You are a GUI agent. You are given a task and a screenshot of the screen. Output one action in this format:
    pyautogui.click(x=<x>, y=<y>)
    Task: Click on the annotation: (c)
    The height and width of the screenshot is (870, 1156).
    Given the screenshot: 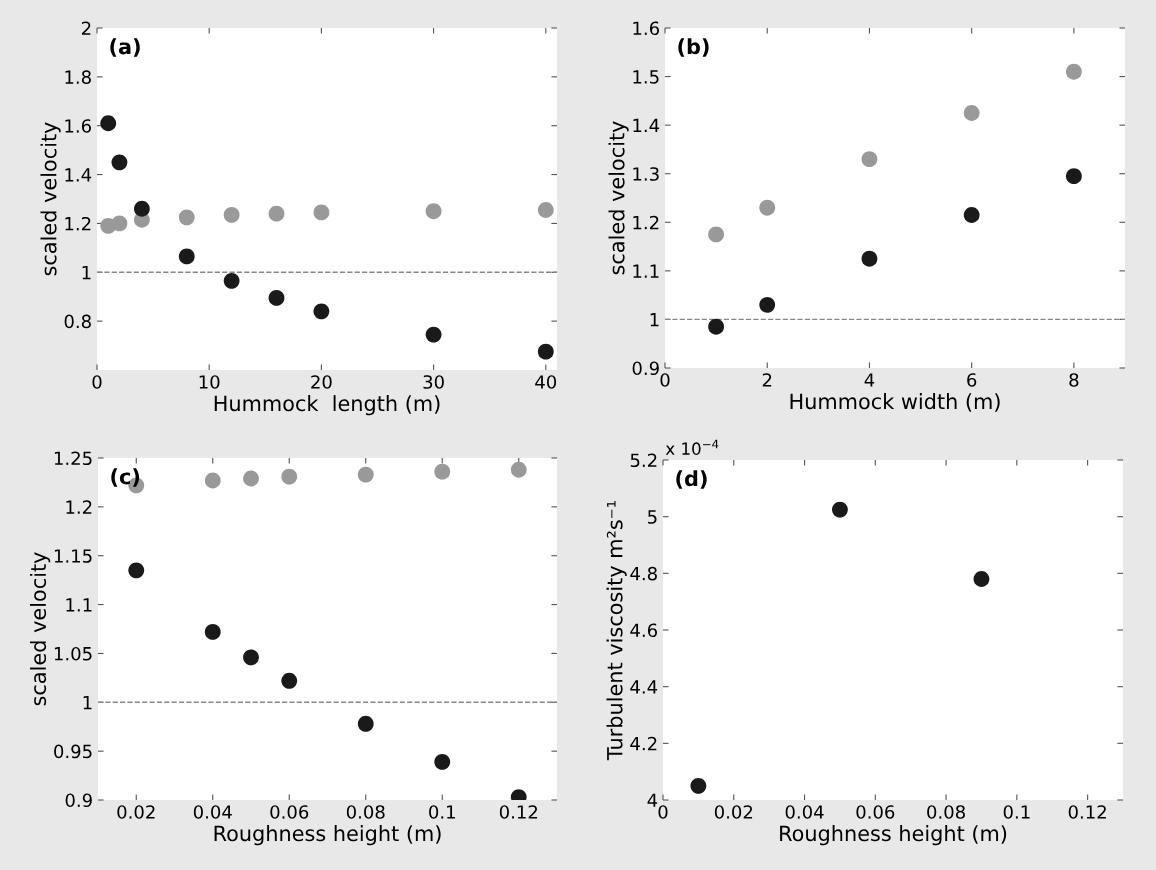 What is the action you would take?
    pyautogui.click(x=125, y=477)
    